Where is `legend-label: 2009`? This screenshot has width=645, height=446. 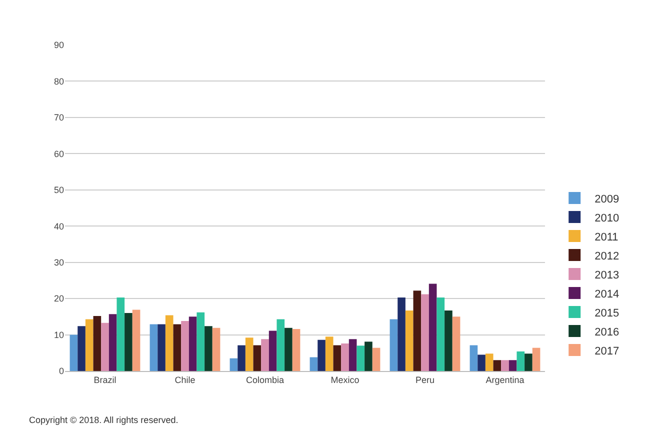
legend-label: 2009 is located at coordinates (607, 199).